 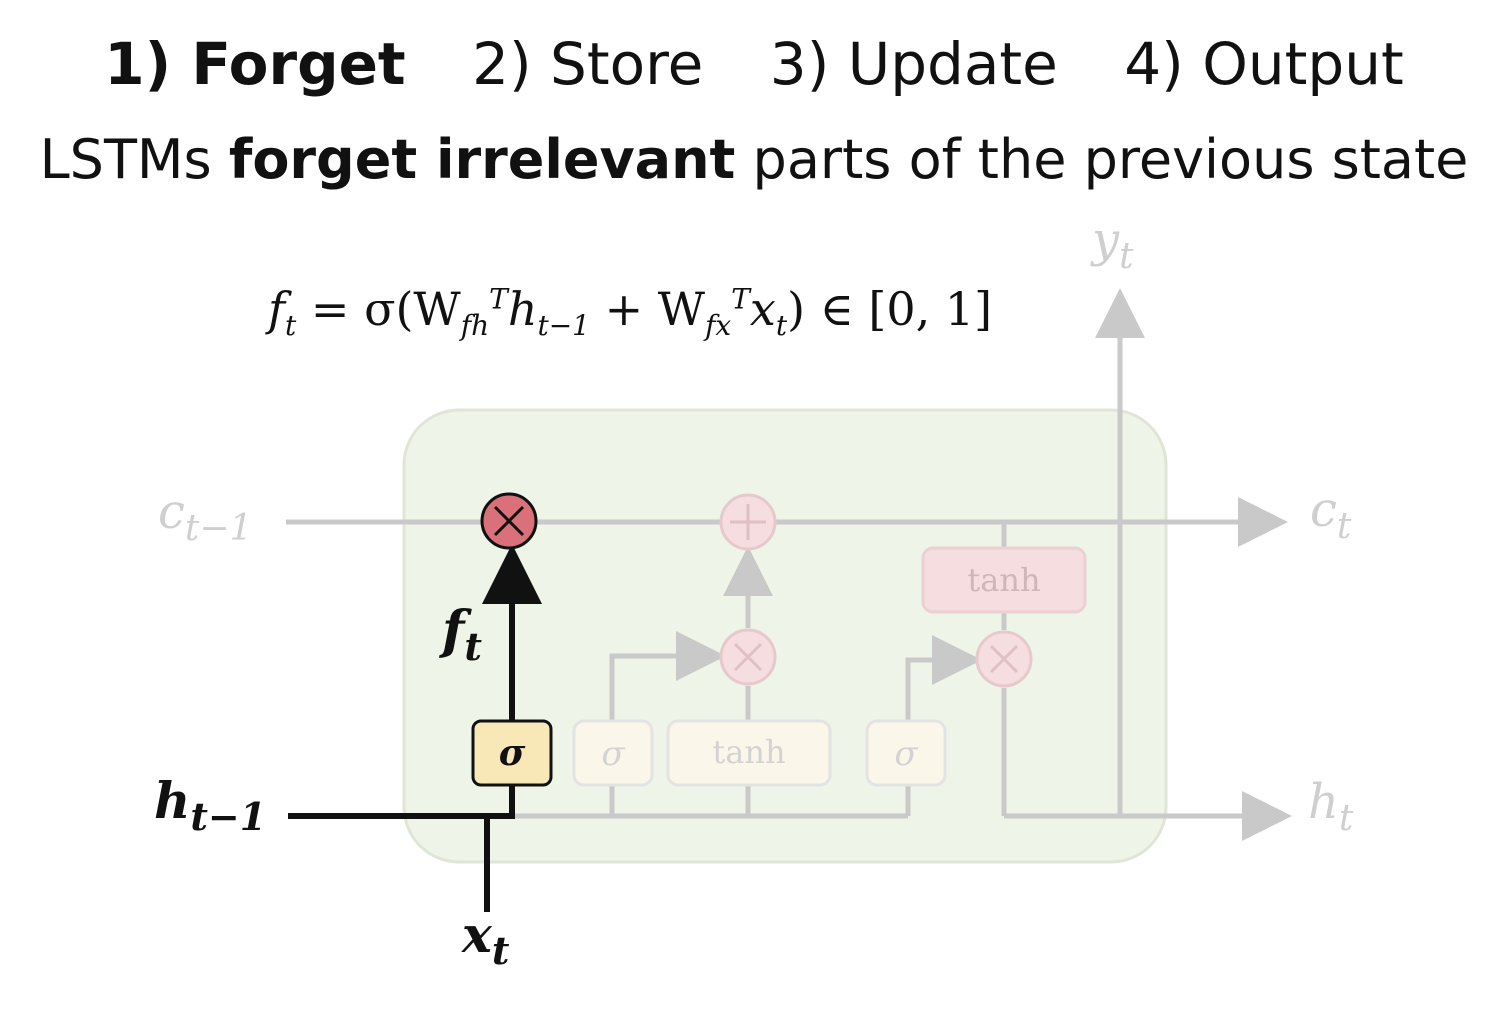 What do you see at coordinates (210, 805) in the screenshot?
I see `h-prev-label: ht−1` at bounding box center [210, 805].